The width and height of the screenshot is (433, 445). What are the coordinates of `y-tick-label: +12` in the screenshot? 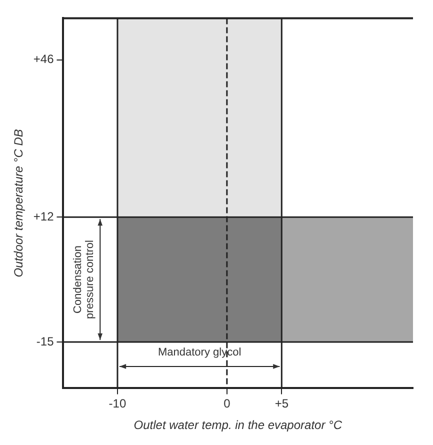 It's located at (43, 216).